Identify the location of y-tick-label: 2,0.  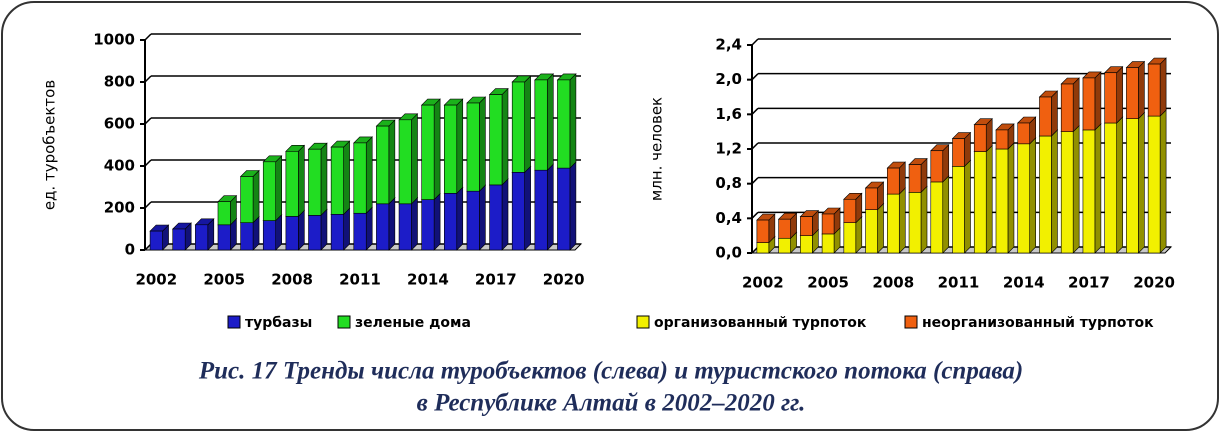
(728, 79).